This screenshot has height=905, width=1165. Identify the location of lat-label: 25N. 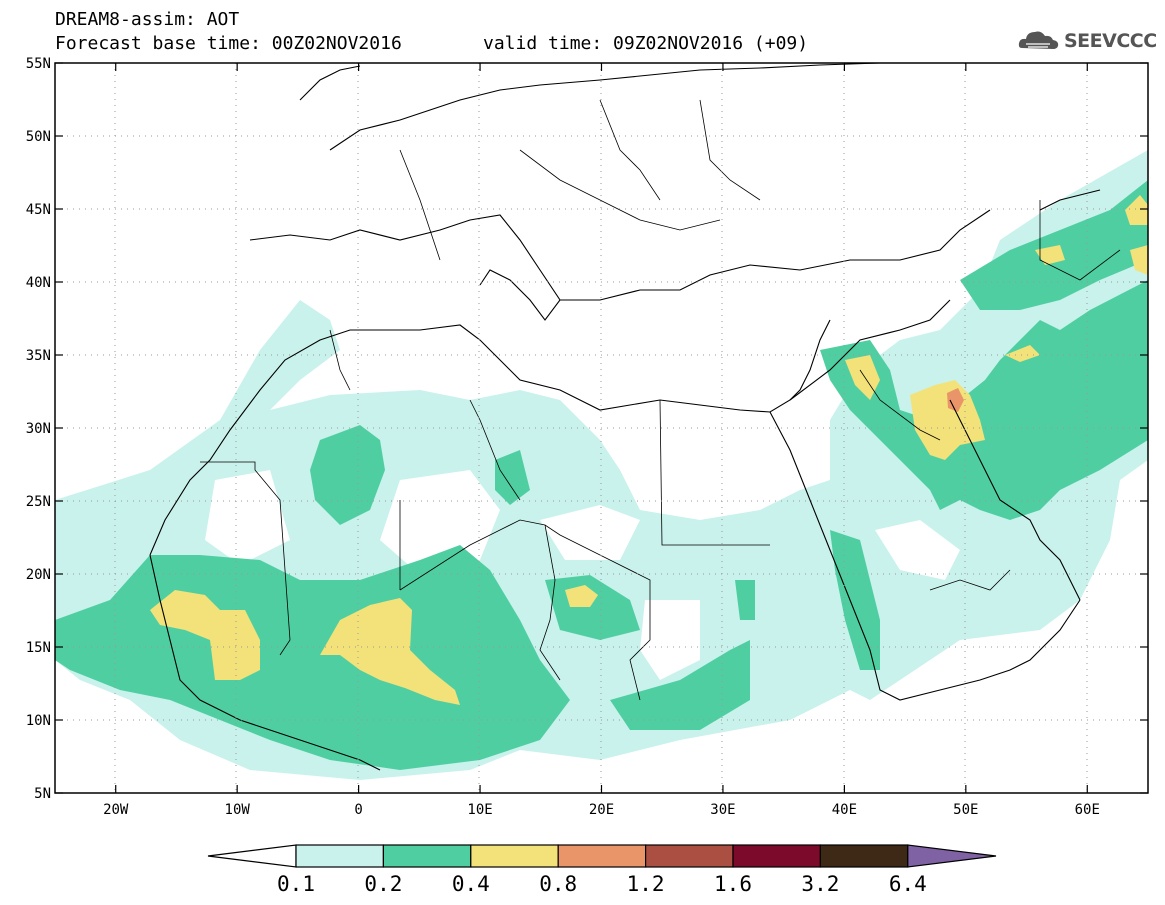
(38, 502).